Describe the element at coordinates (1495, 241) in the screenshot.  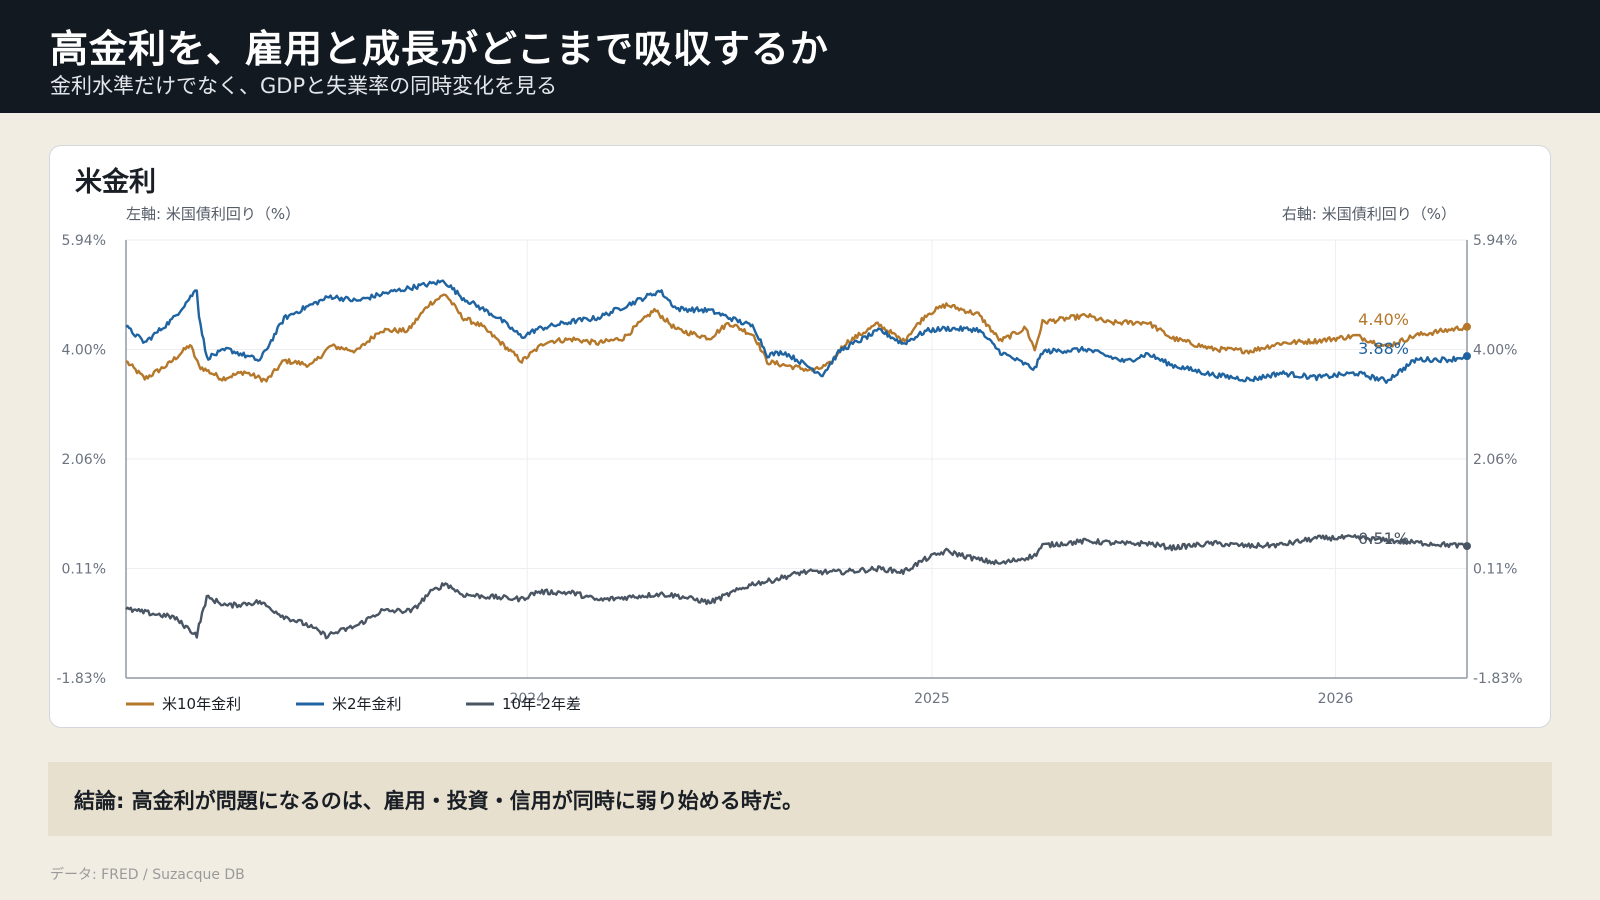
I see `y-tick-label-right: 5.94%` at that location.